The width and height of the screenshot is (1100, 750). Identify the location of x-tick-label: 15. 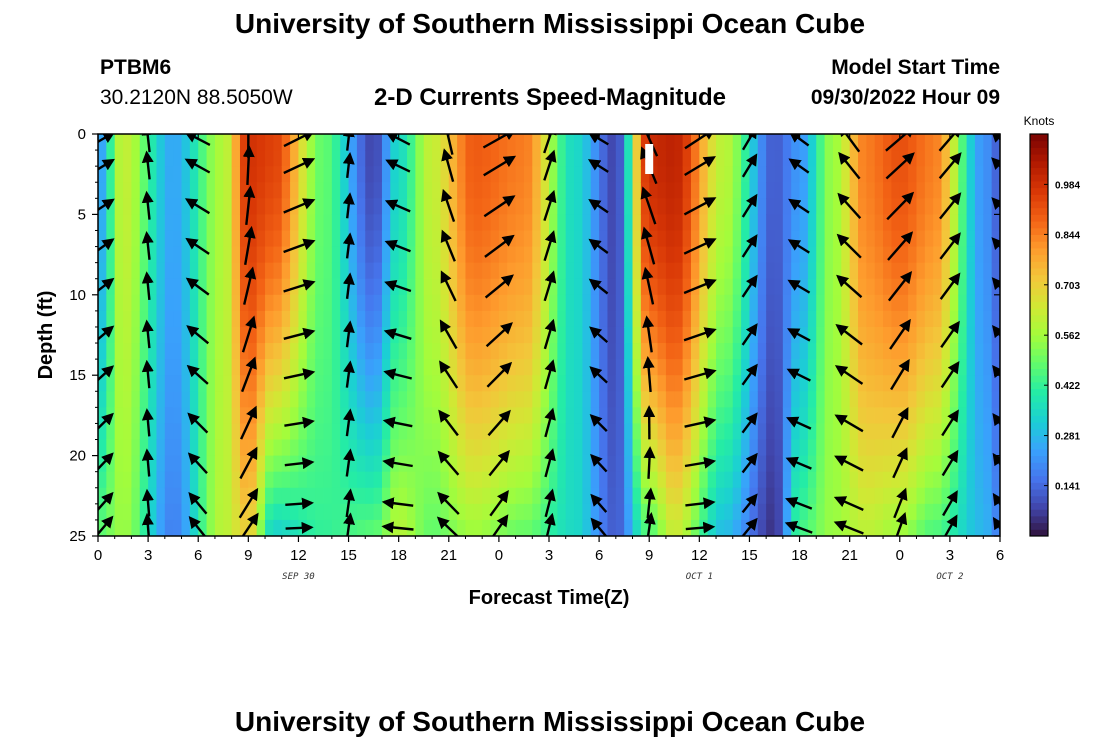
(348, 555).